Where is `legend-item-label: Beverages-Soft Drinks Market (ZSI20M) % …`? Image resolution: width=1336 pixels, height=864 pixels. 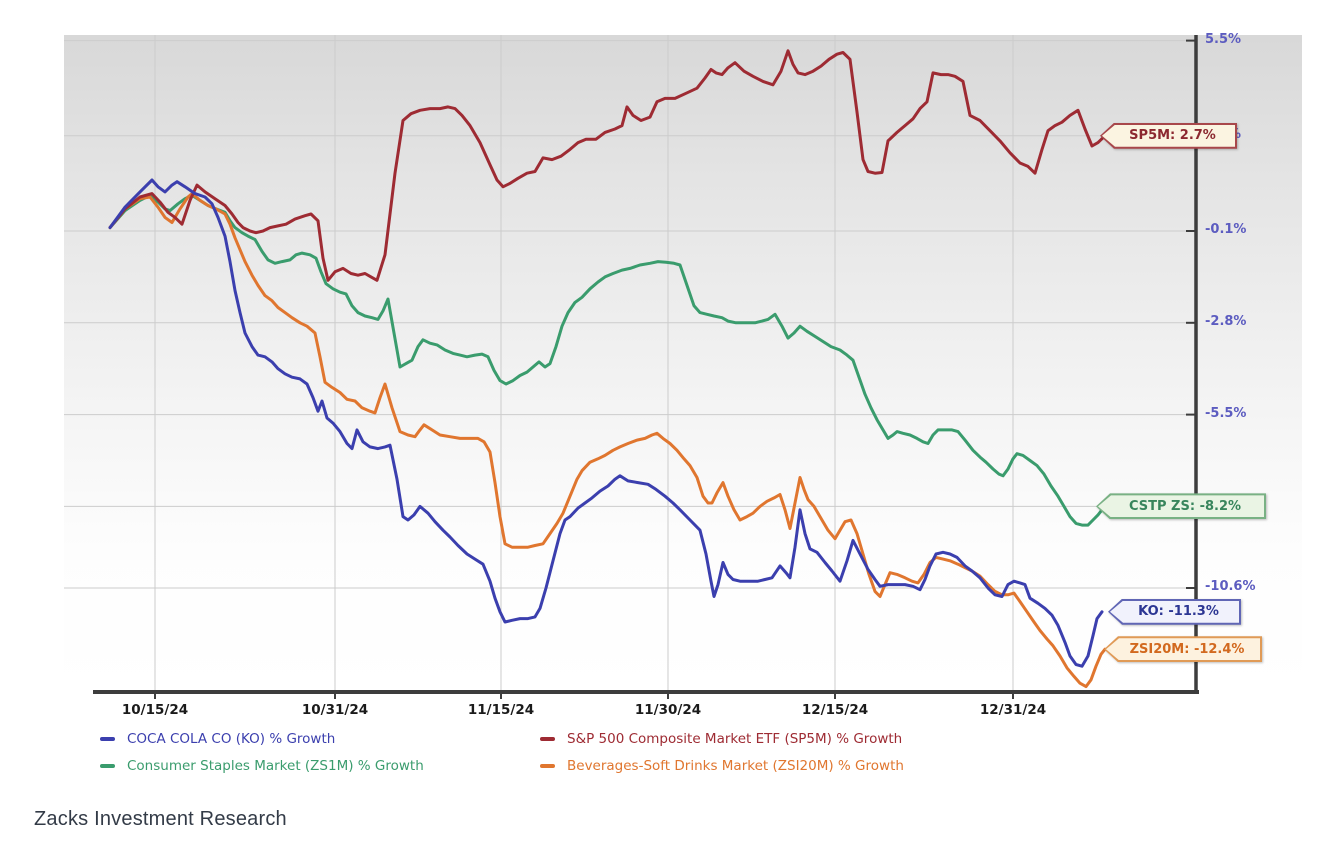
legend-item-label: Beverages-Soft Drinks Market (ZSI20M) % … is located at coordinates (735, 766).